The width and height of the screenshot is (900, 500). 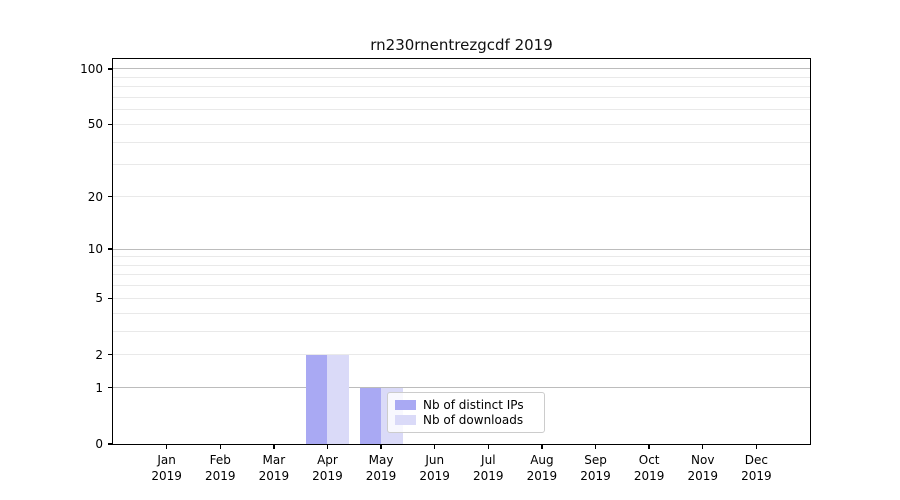 What do you see at coordinates (316, 399) in the screenshot?
I see `bar-nb-of-distinct-ips-apr` at bounding box center [316, 399].